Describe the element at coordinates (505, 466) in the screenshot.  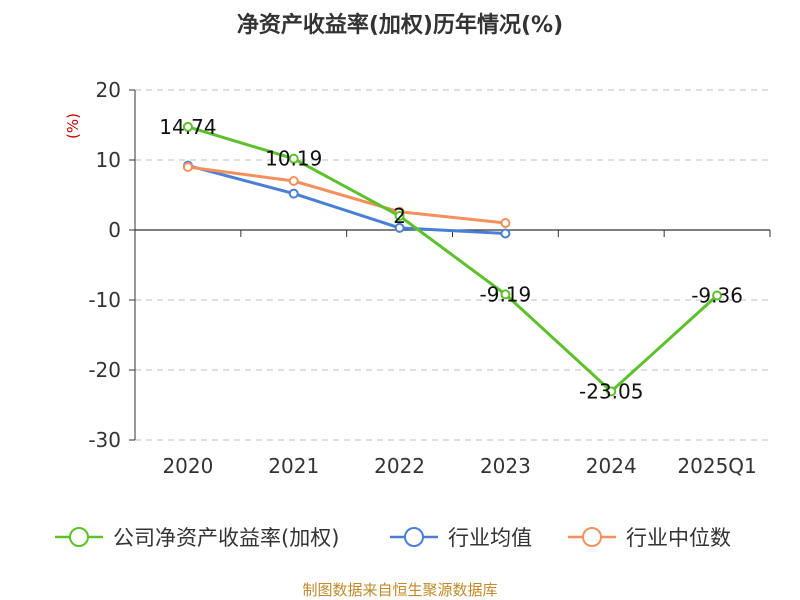
I see `x-tick-label: 2023` at that location.